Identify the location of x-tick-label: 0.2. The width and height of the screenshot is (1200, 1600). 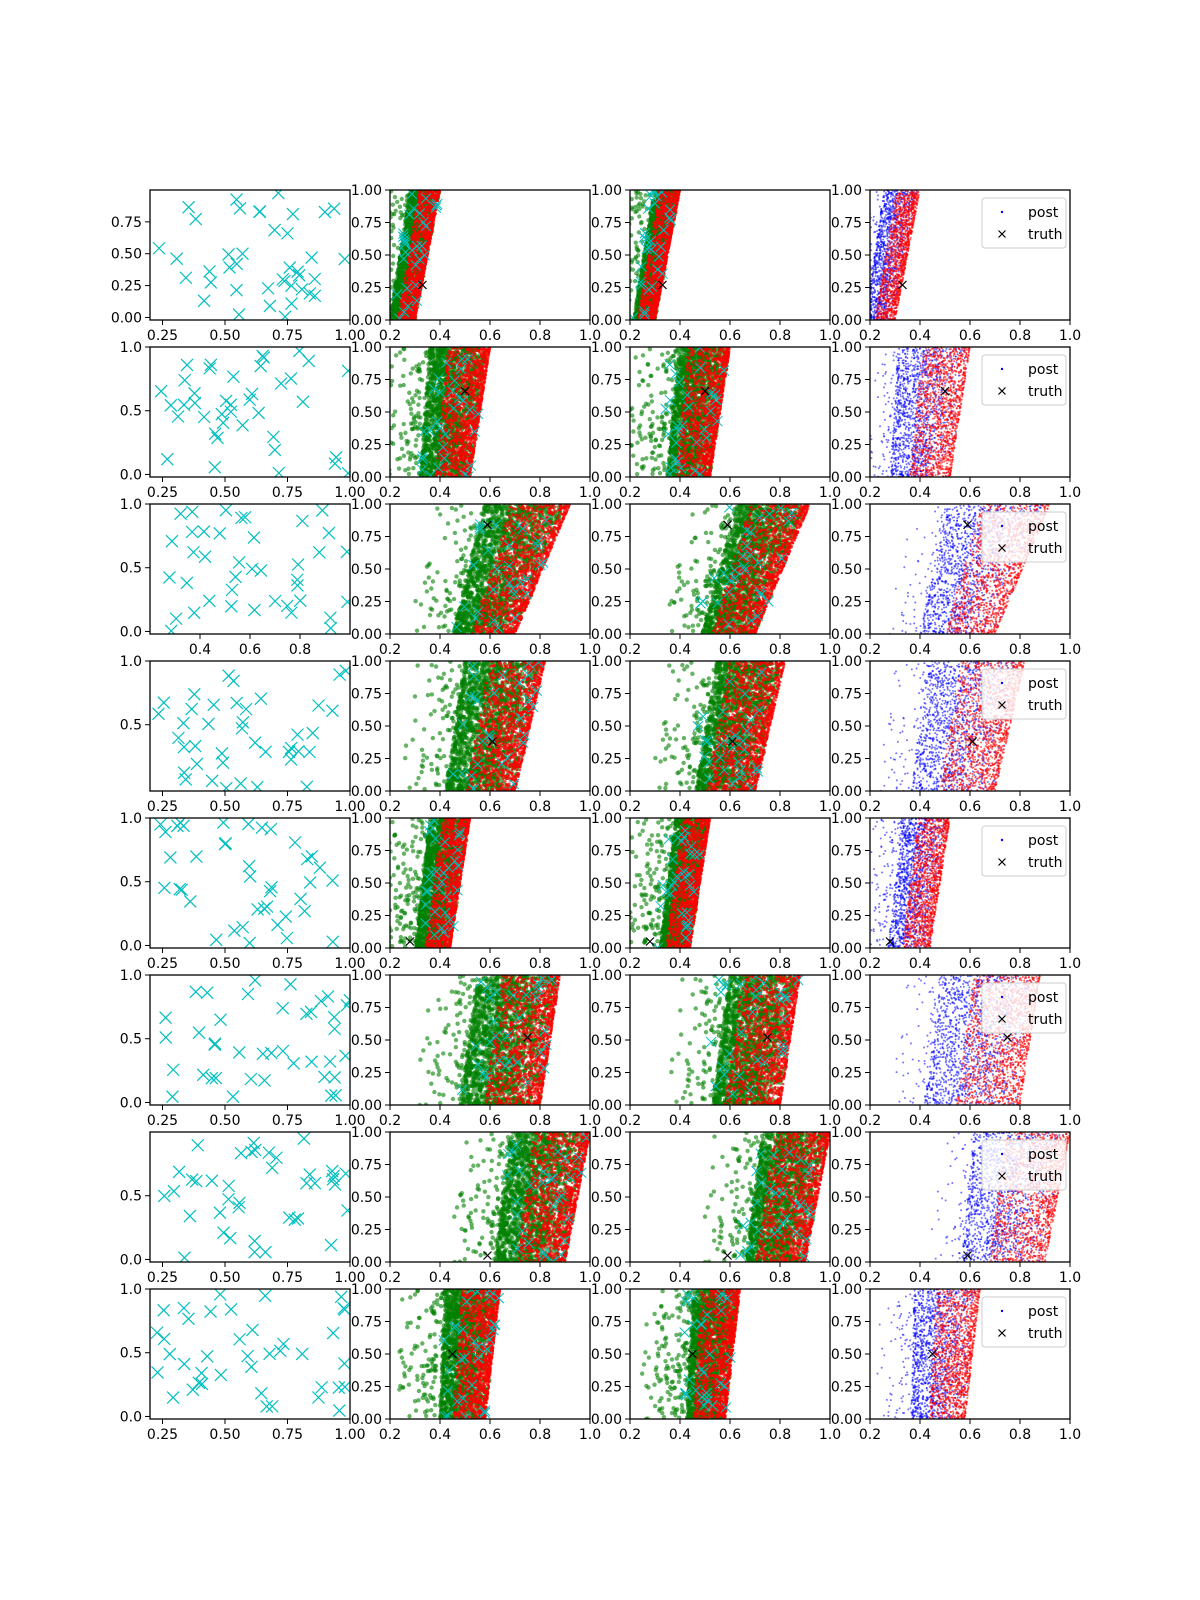
(390, 336).